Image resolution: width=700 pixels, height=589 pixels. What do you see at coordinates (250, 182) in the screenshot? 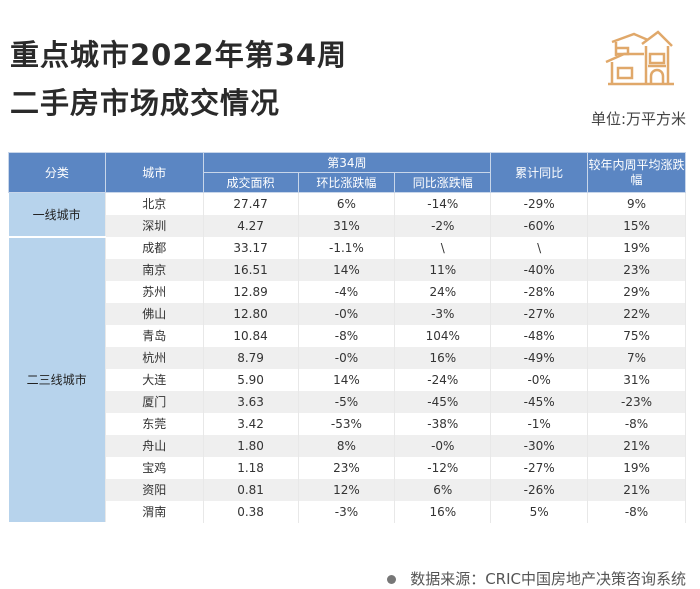
I see `header-area: 成交面积` at bounding box center [250, 182].